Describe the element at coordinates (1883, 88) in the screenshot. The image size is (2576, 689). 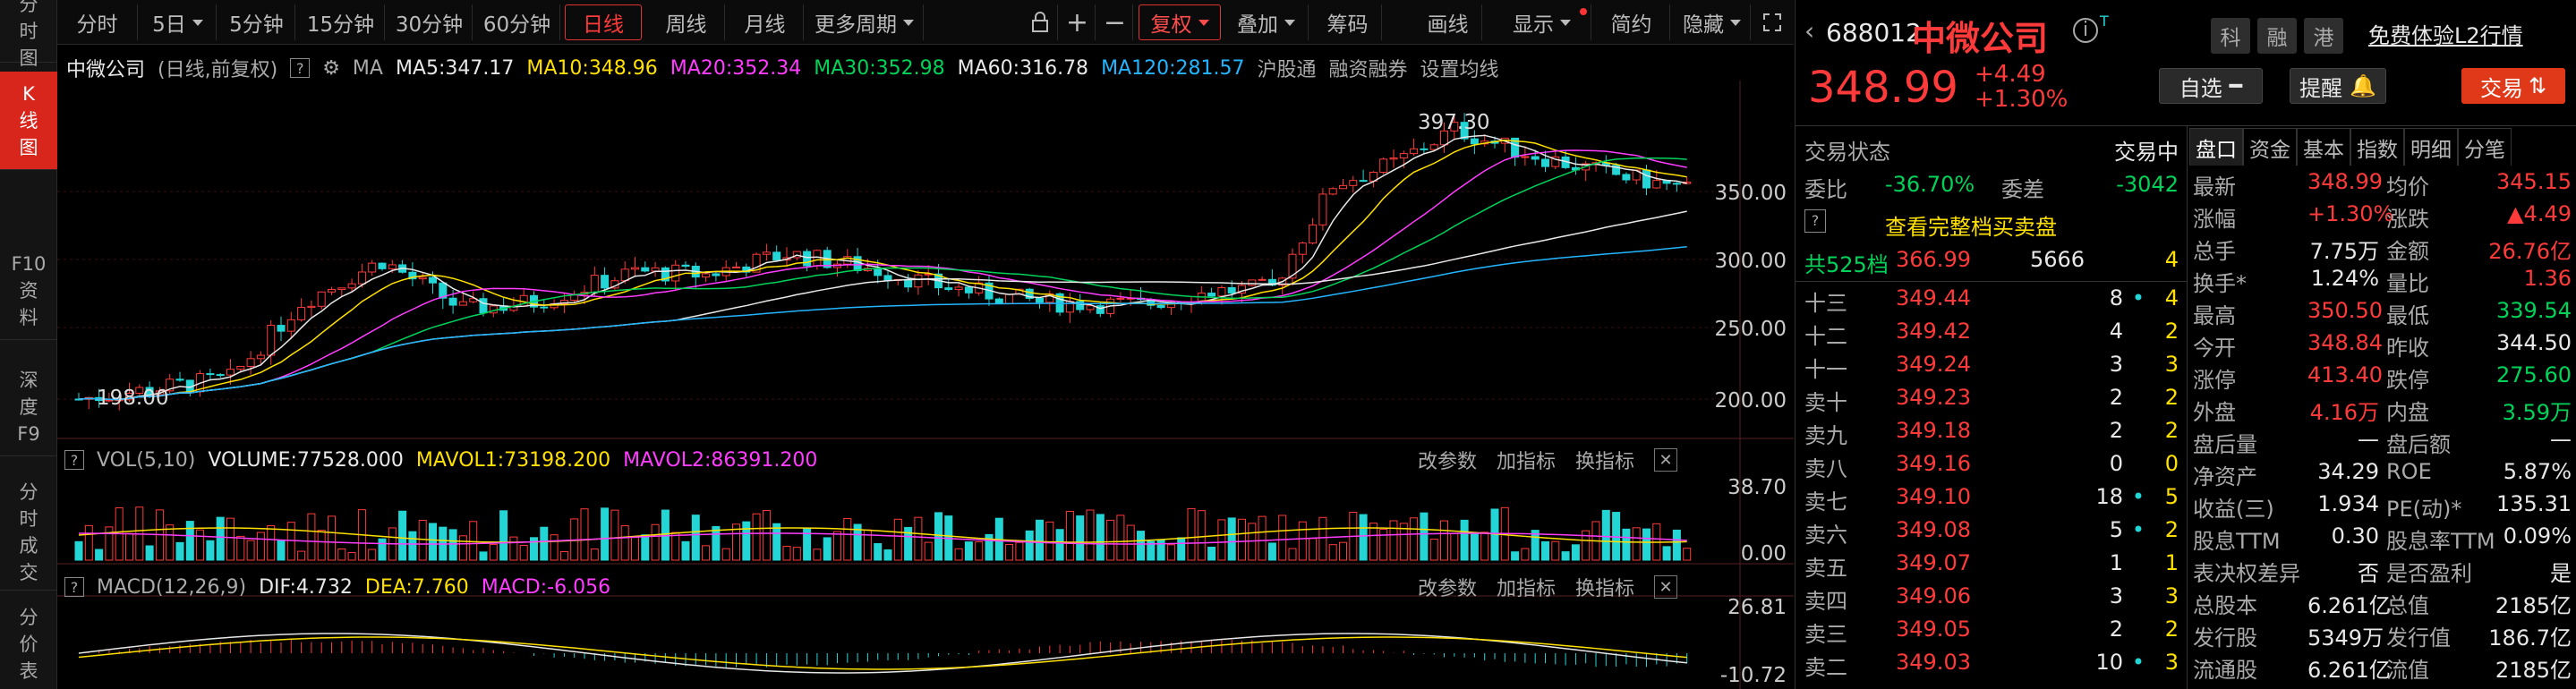
I see `last-price: 348.99` at that location.